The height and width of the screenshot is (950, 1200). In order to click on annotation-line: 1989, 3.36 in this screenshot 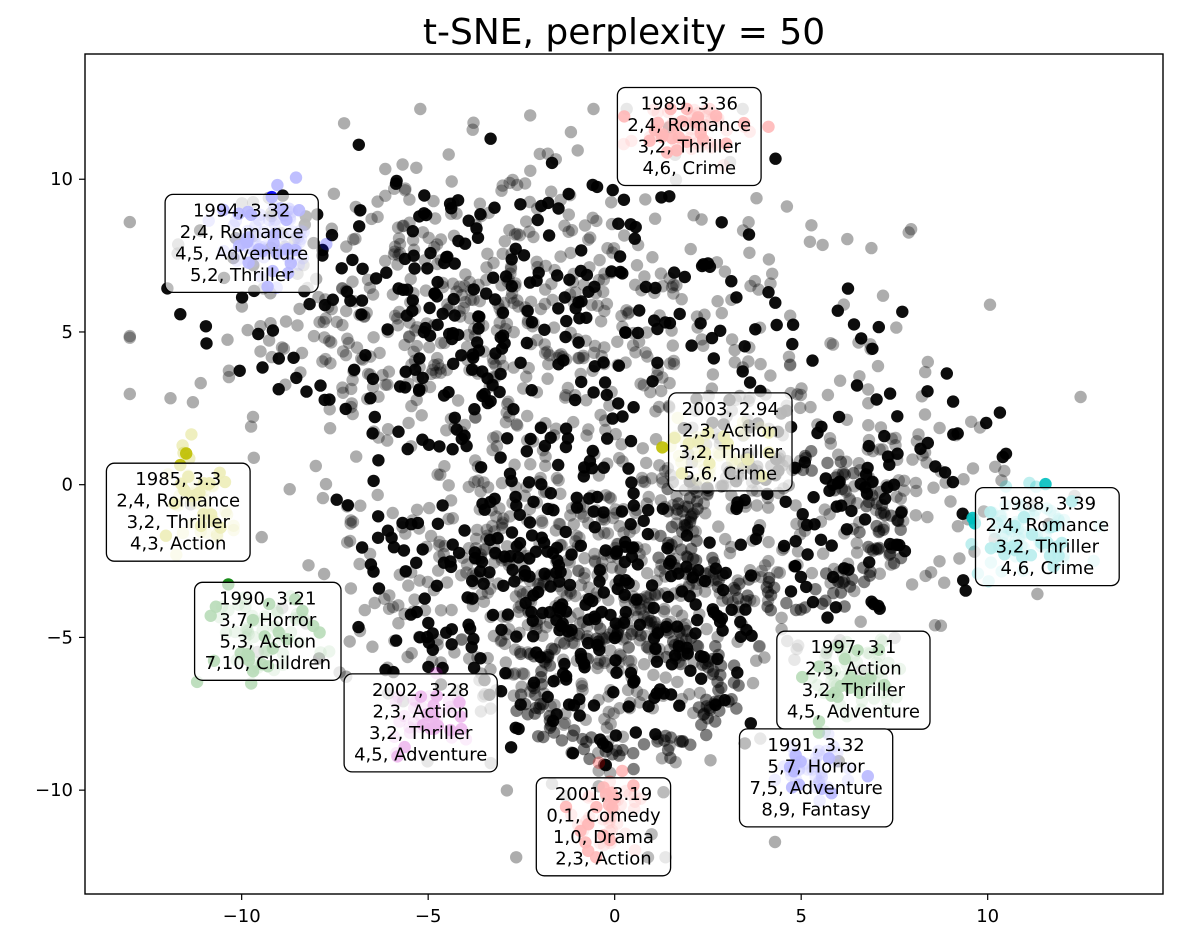, I will do `click(689, 103)`.